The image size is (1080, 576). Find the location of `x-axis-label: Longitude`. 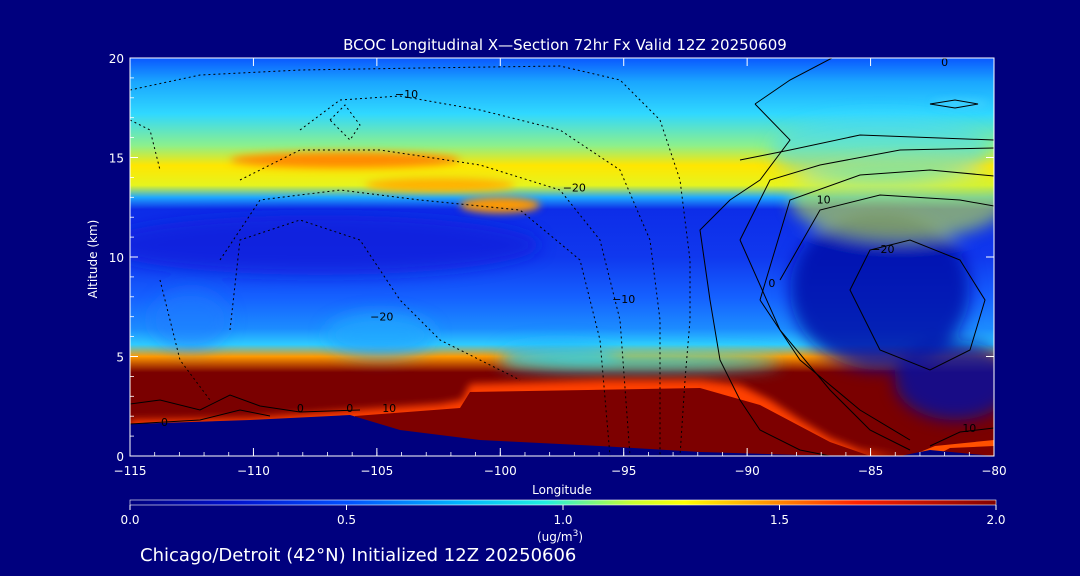

x-axis-label: Longitude is located at coordinates (562, 490).